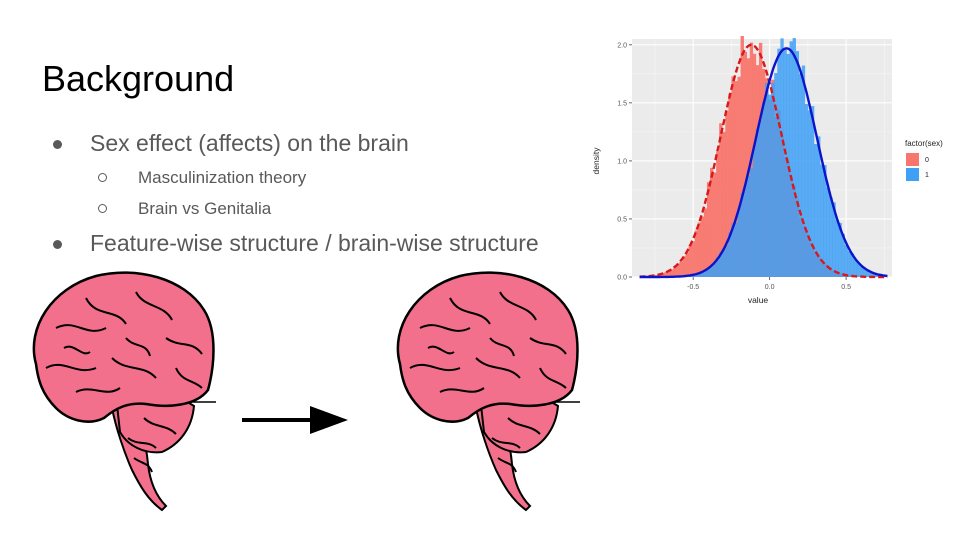 The image size is (960, 540). Describe the element at coordinates (924, 160) in the screenshot. I see `legend: factor(sex) 0 1` at that location.